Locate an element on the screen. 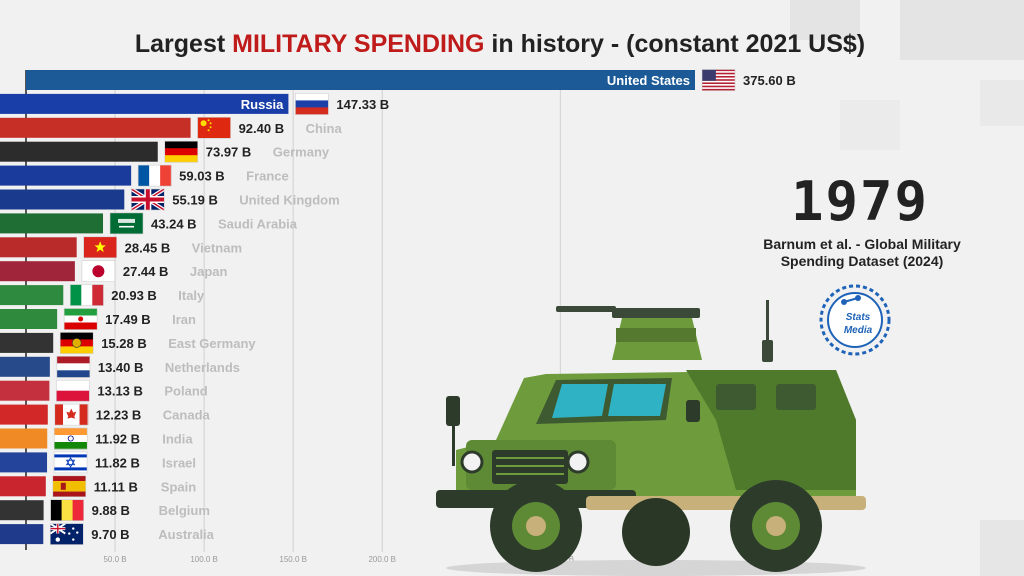  flag-ru-icon is located at coordinates (312, 104).